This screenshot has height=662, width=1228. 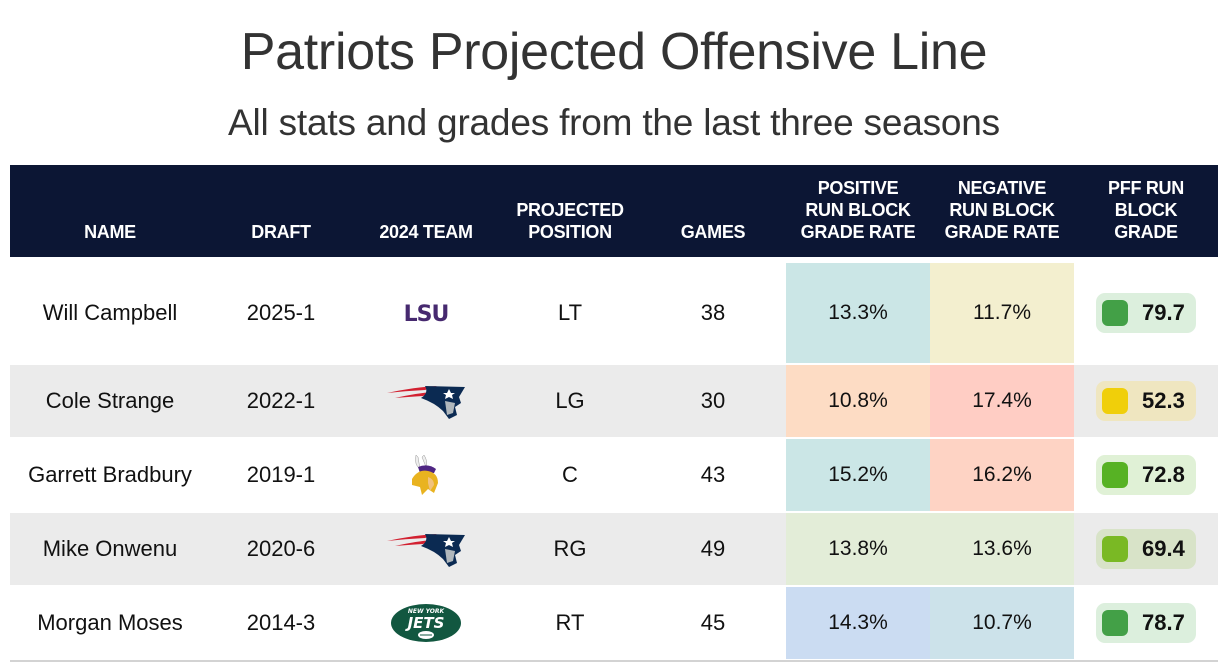 I want to click on table-bottom-border, so click(x=614, y=661).